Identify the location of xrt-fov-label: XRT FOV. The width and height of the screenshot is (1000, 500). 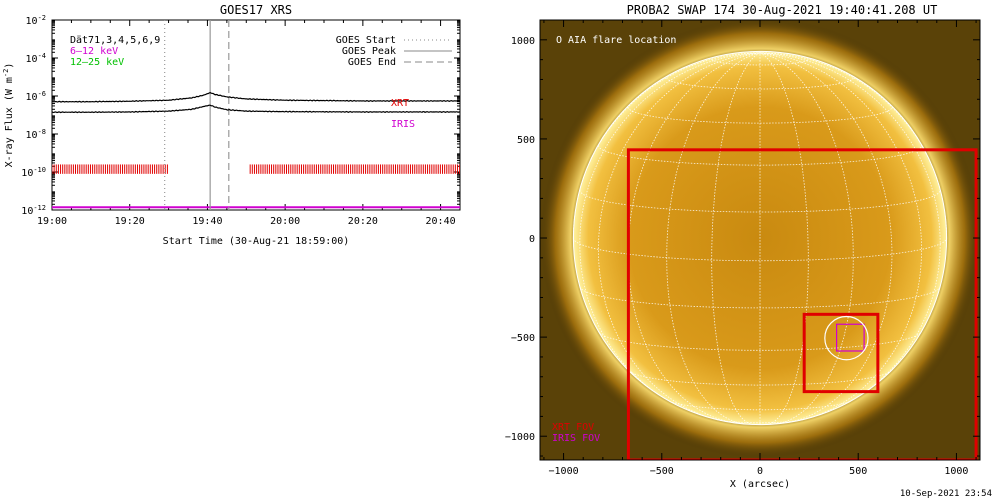
(573, 427).